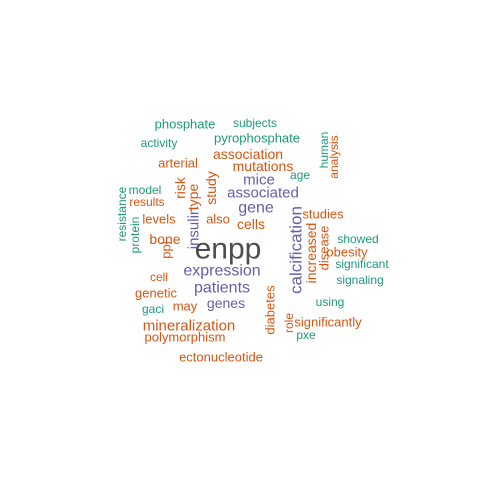 This screenshot has width=480, height=480. Describe the element at coordinates (296, 250) in the screenshot. I see `word-calcification: calcification` at that location.